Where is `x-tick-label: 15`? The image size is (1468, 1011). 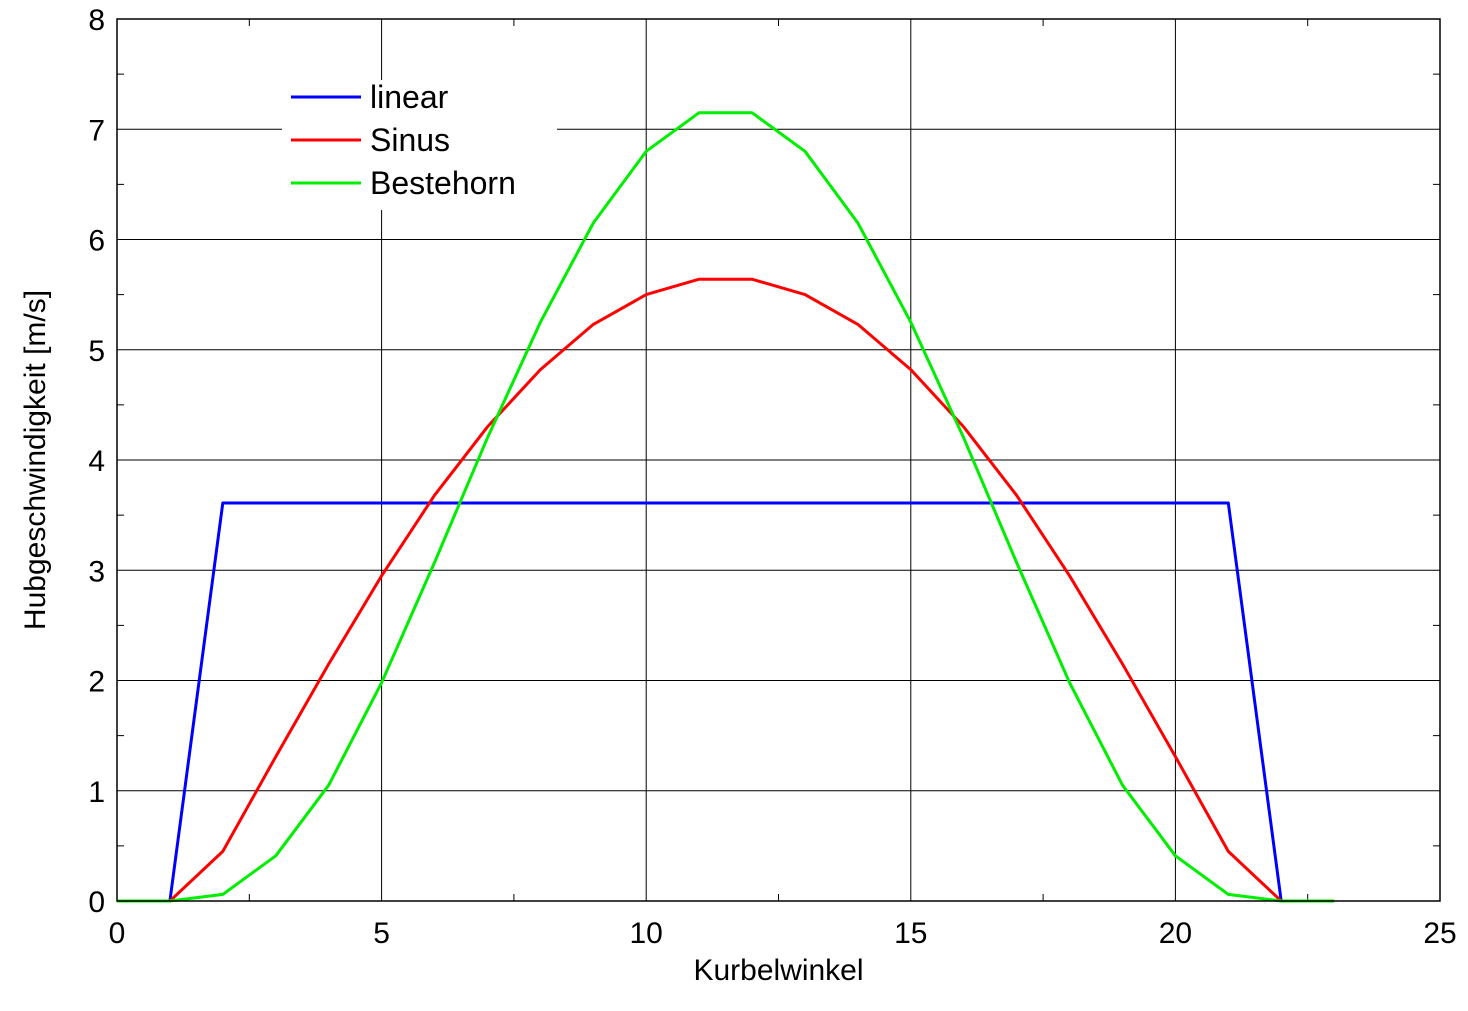
x-tick-label: 15 is located at coordinates (910, 933).